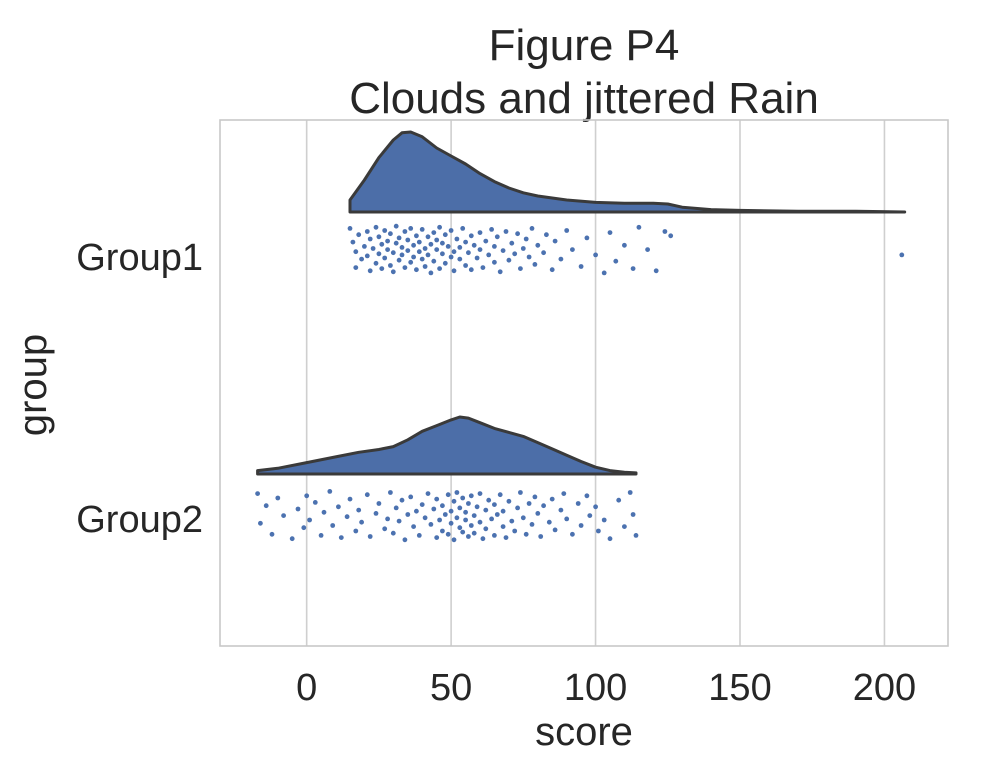 Image resolution: width=1000 pixels, height=764 pixels. I want to click on x-tick-label-100: 100, so click(595, 688).